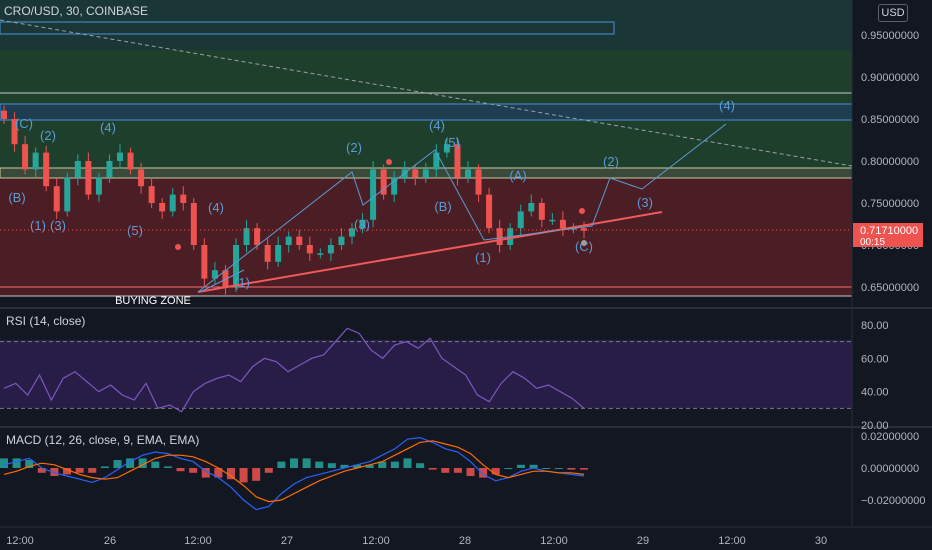  Describe the element at coordinates (893, 13) in the screenshot. I see `currency-button: USD` at that location.